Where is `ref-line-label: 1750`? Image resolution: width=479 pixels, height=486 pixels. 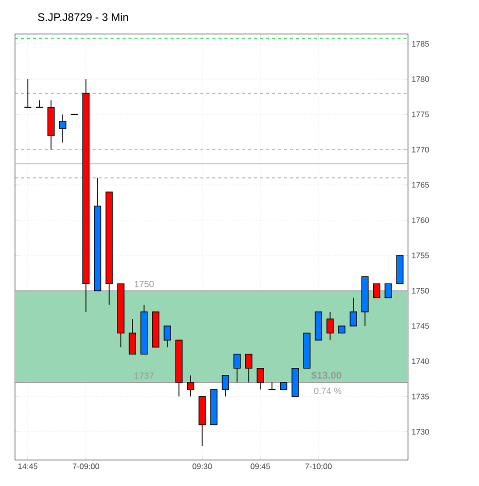 ref-line-label: 1750 is located at coordinates (144, 284).